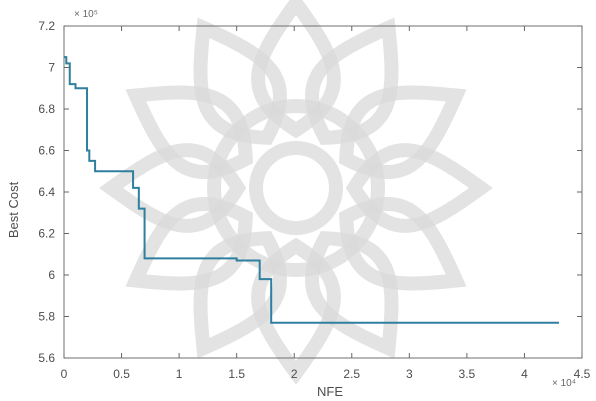 This screenshot has width=596, height=401. What do you see at coordinates (46, 109) in the screenshot?
I see `y-tick-label: 6.8` at bounding box center [46, 109].